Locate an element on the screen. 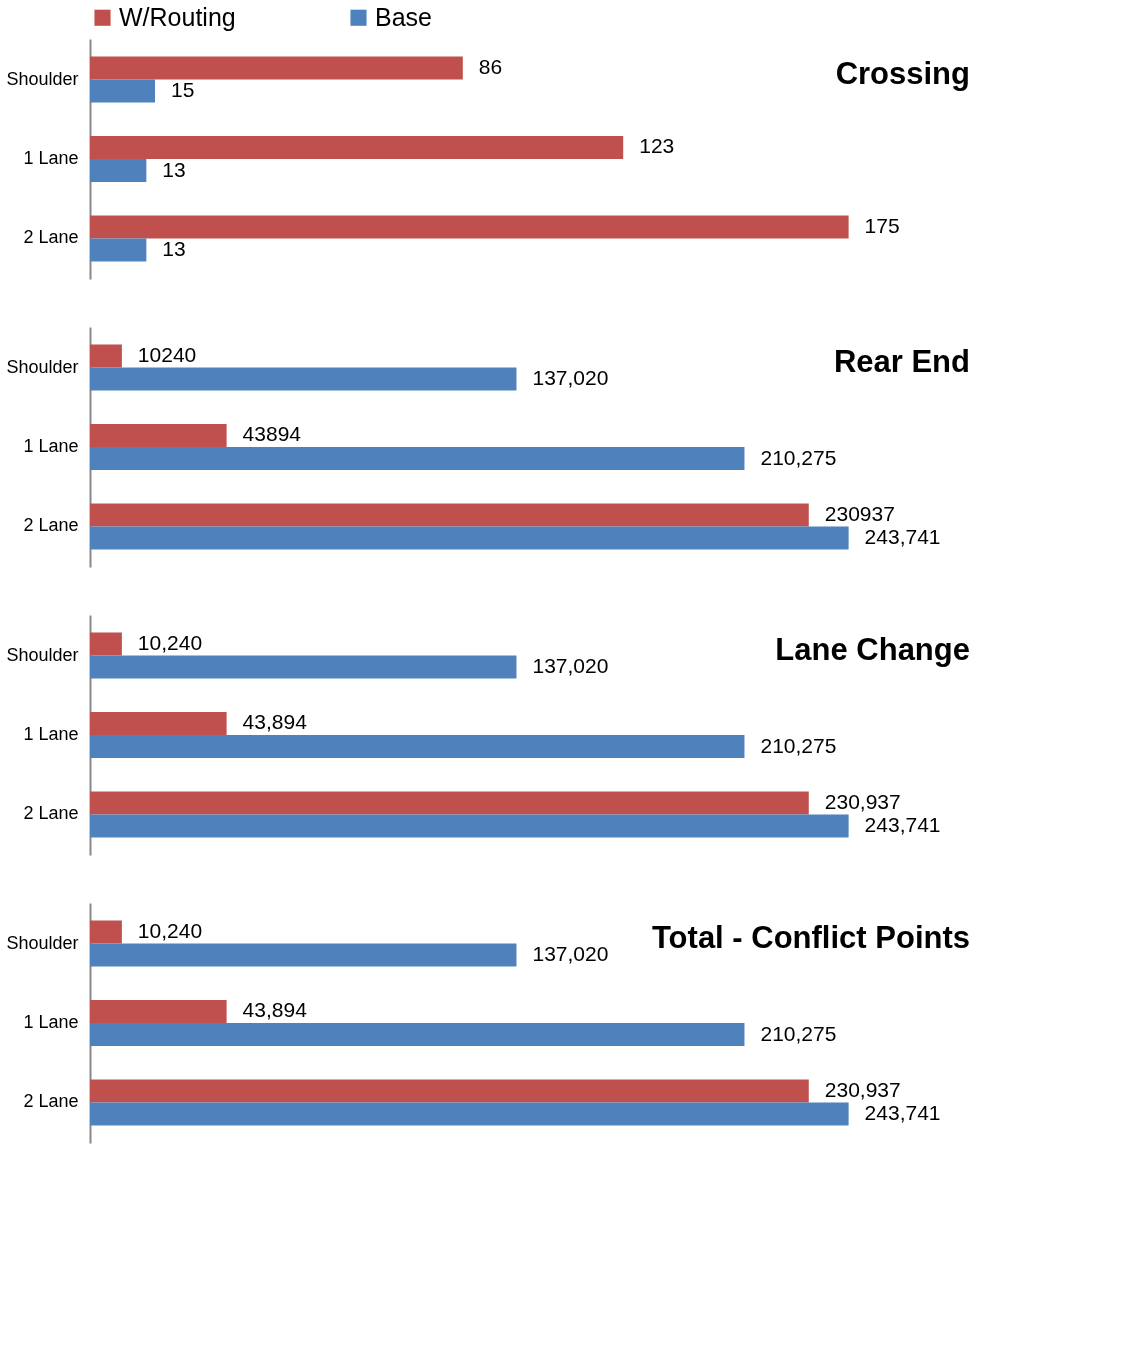 The width and height of the screenshot is (1130, 1355). text: Lane Change is located at coordinates (872, 649).